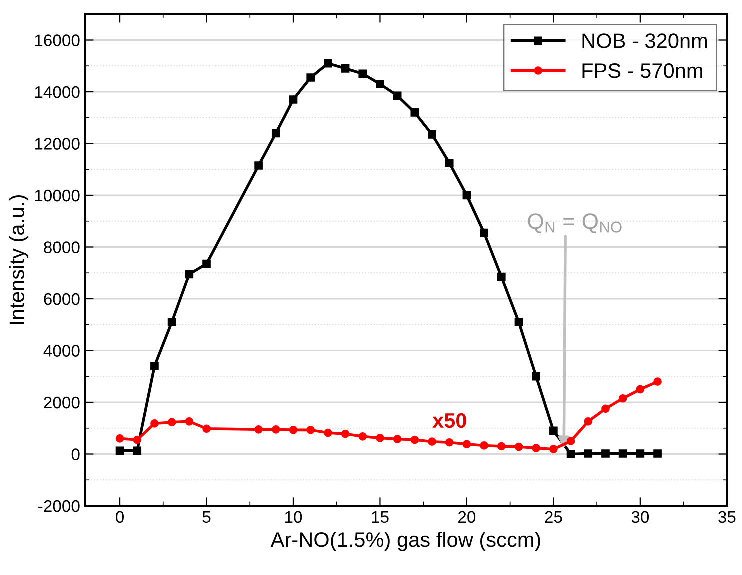 This screenshot has height=575, width=742. I want to click on y-tick-label: 0, so click(76, 454).